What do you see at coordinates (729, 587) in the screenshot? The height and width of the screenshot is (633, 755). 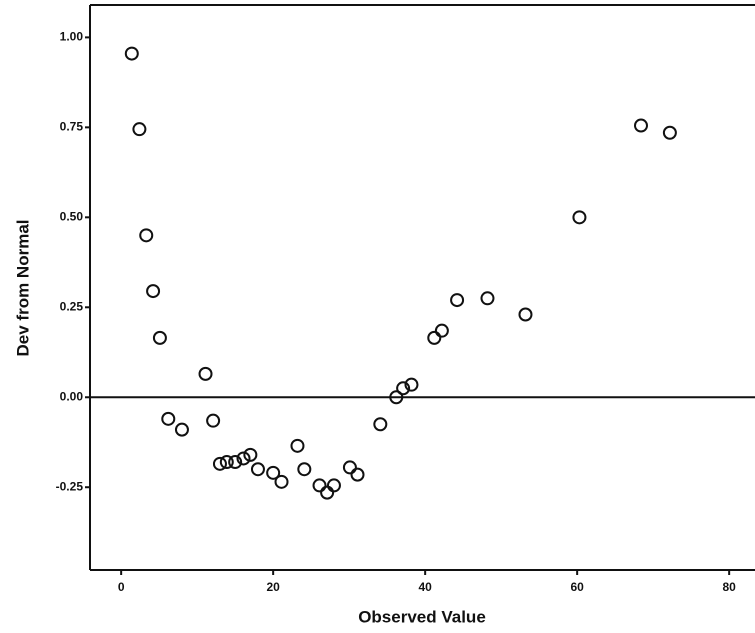 I see `x-tick-label: 80` at bounding box center [729, 587].